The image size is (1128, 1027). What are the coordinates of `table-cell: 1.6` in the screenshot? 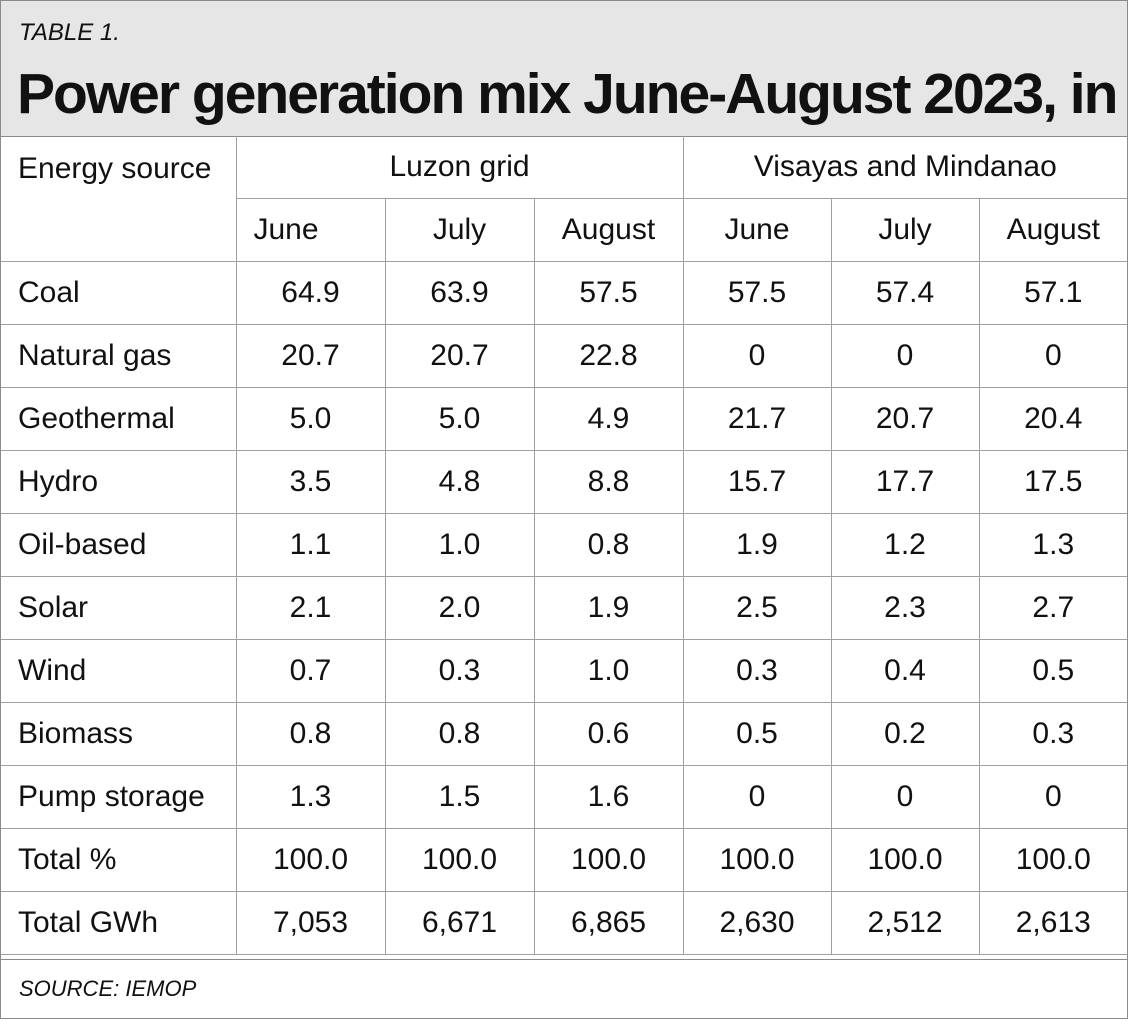 It's located at (608, 797).